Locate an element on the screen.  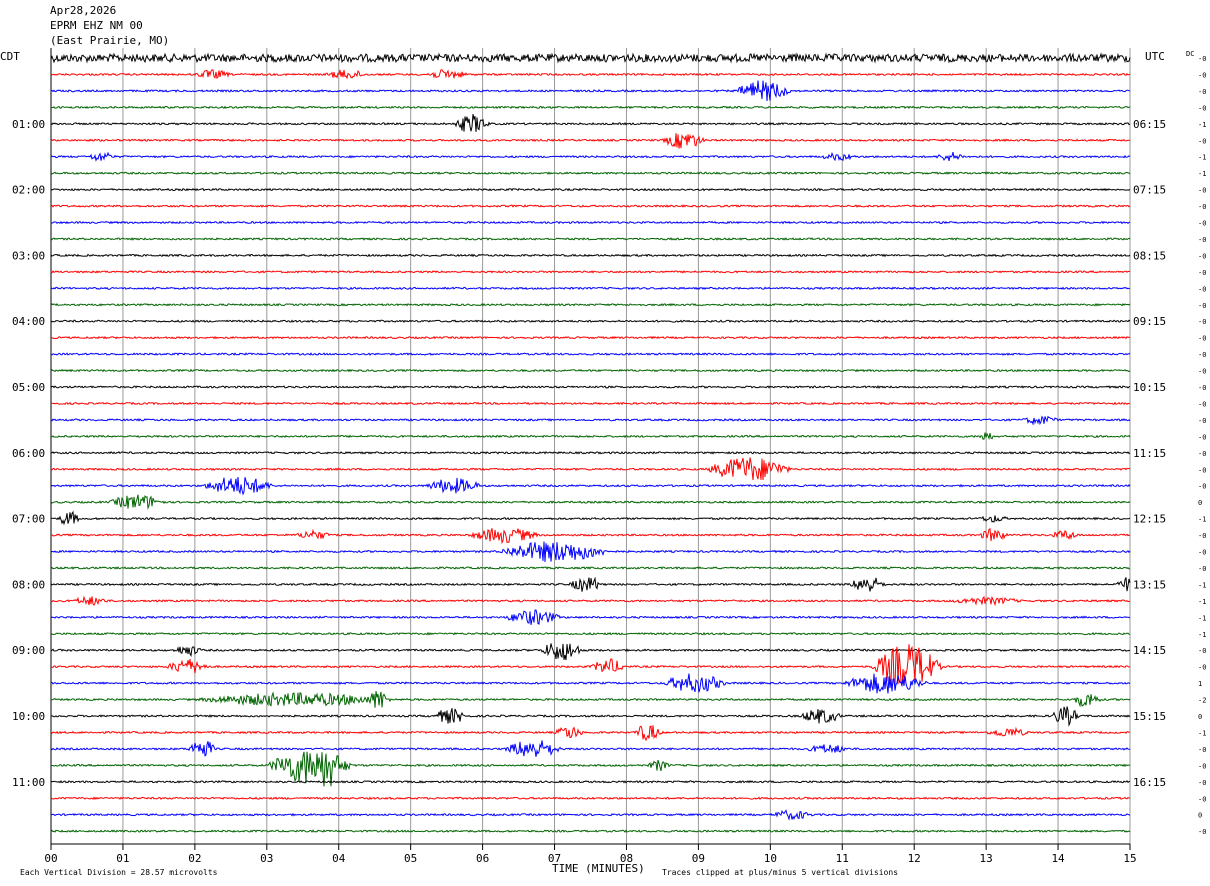
date-label: Apr28,2026 is located at coordinates (83, 10).